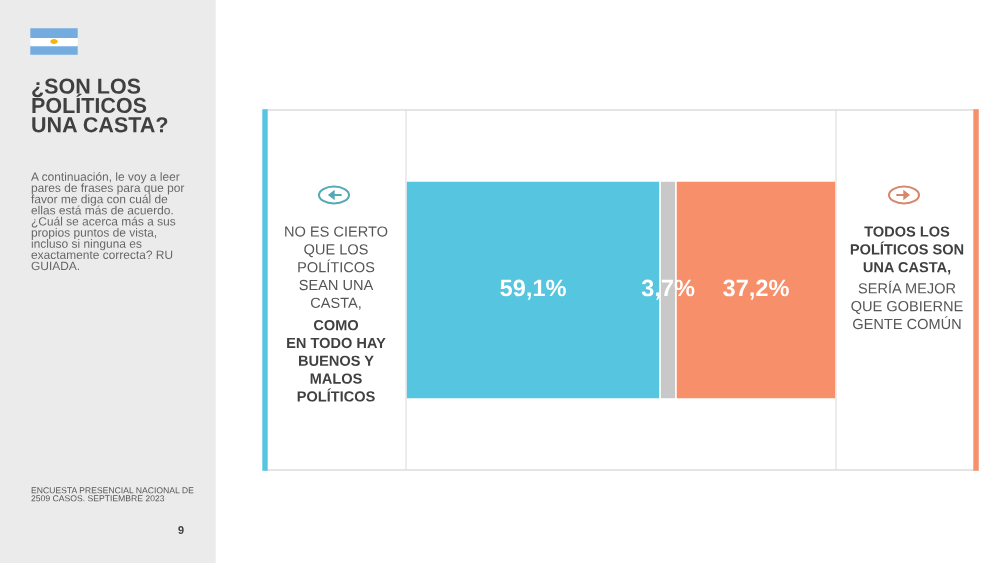  Describe the element at coordinates (112, 494) in the screenshot. I see `text: ENCUESTA PRESENCIAL NACIONAL DE 2509 CASOS. SEPTIEMBRE 2023` at that location.